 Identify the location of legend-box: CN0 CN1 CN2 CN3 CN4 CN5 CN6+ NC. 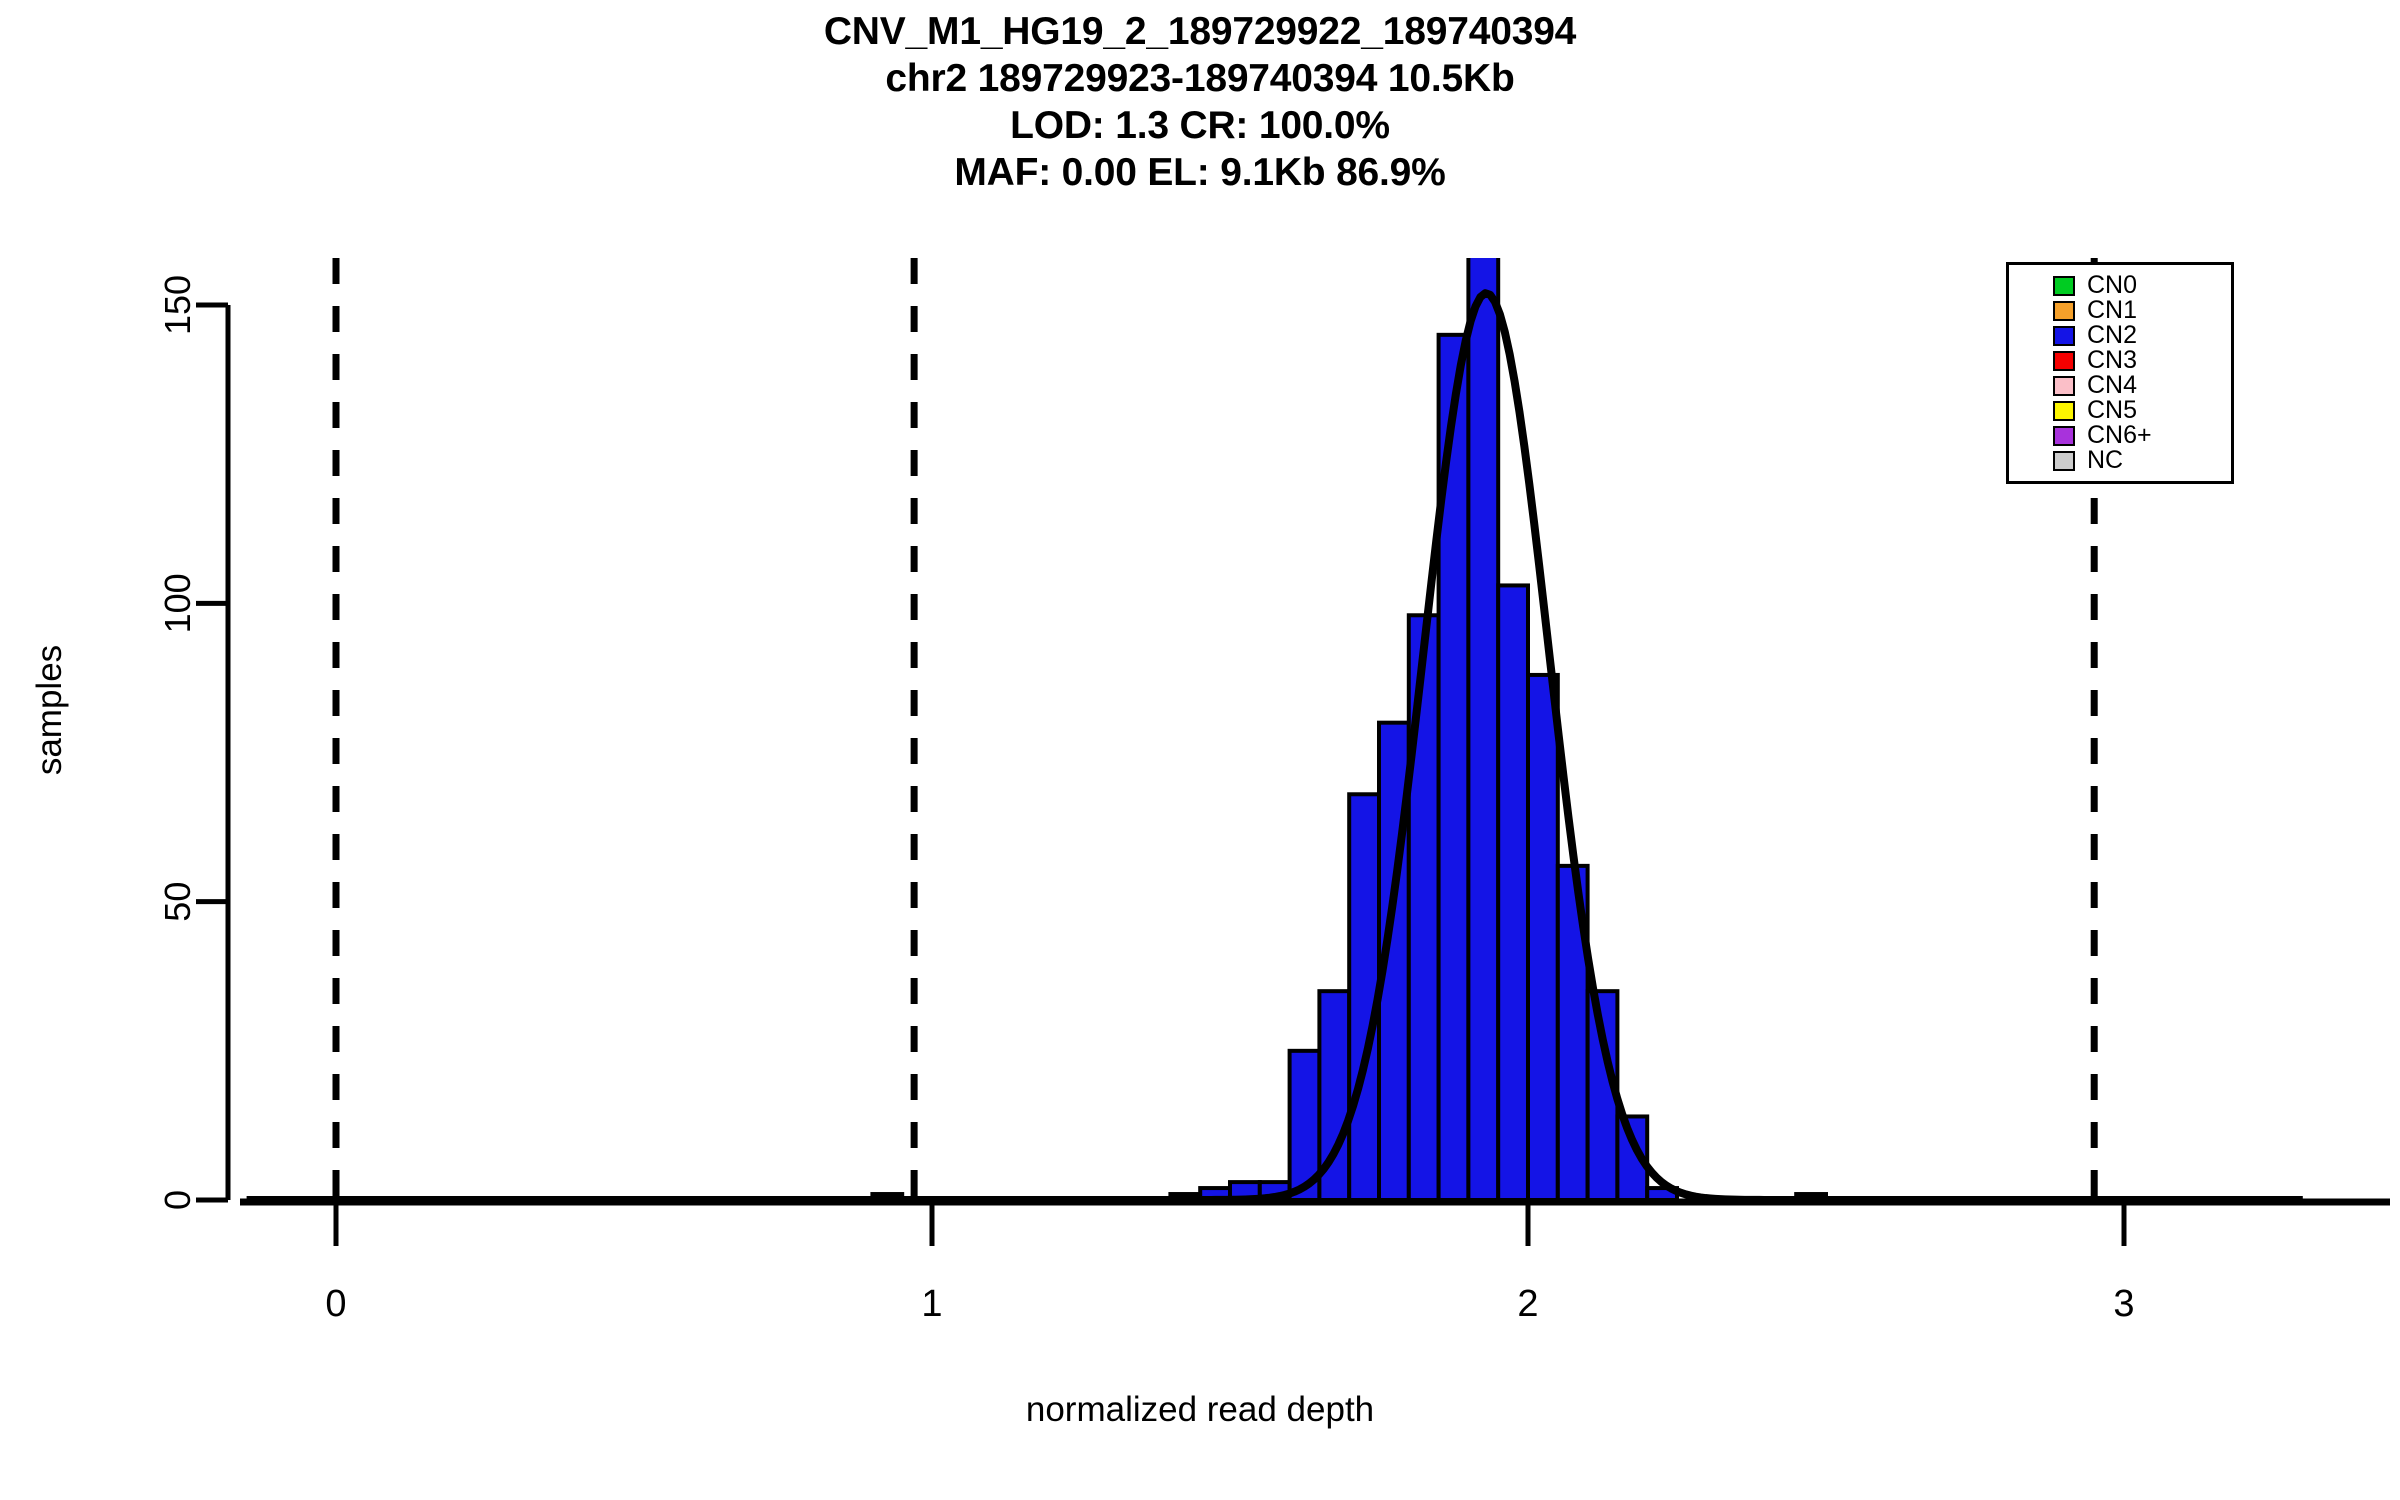
(2120, 373).